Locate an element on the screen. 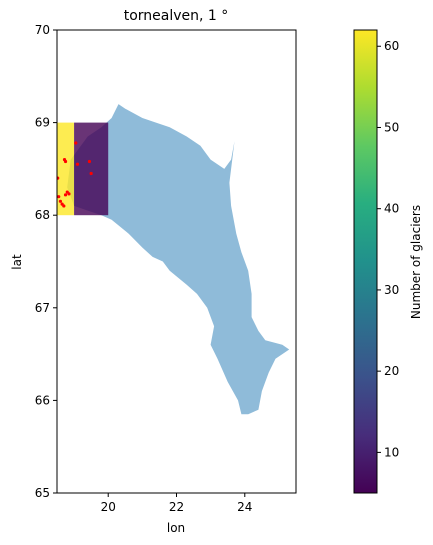 This screenshot has height=545, width=433. glacier-points is located at coordinates (75, 174).